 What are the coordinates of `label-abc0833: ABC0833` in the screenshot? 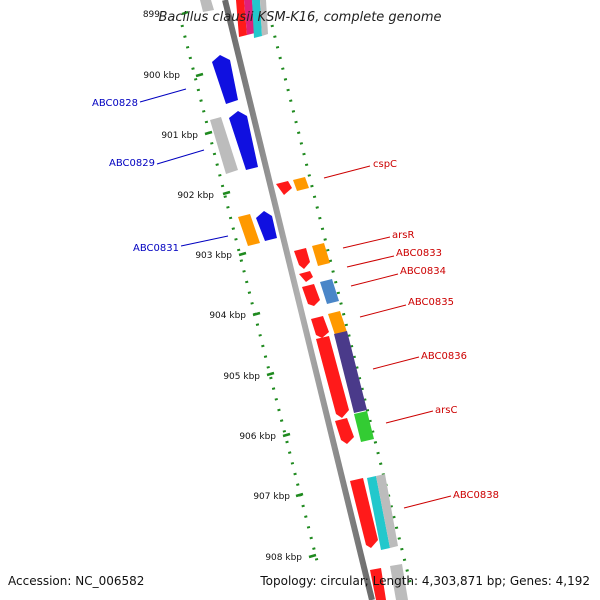 It's located at (419, 253).